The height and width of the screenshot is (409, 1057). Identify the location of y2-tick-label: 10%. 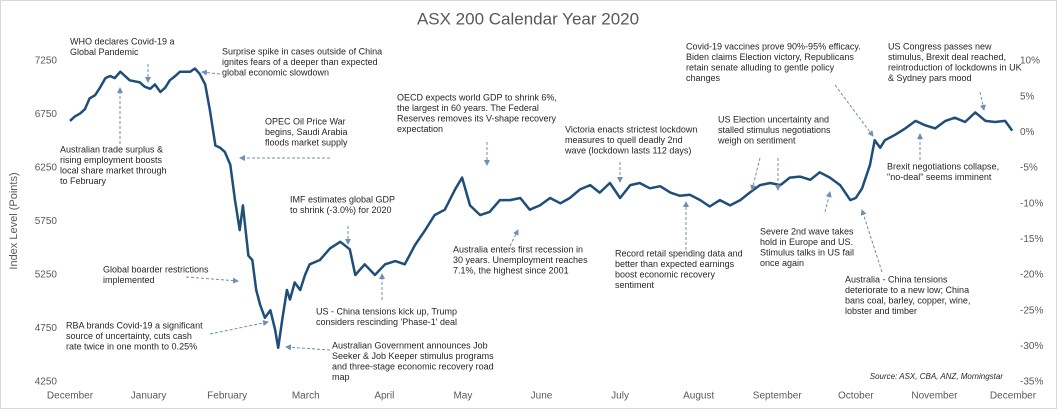
(1030, 61).